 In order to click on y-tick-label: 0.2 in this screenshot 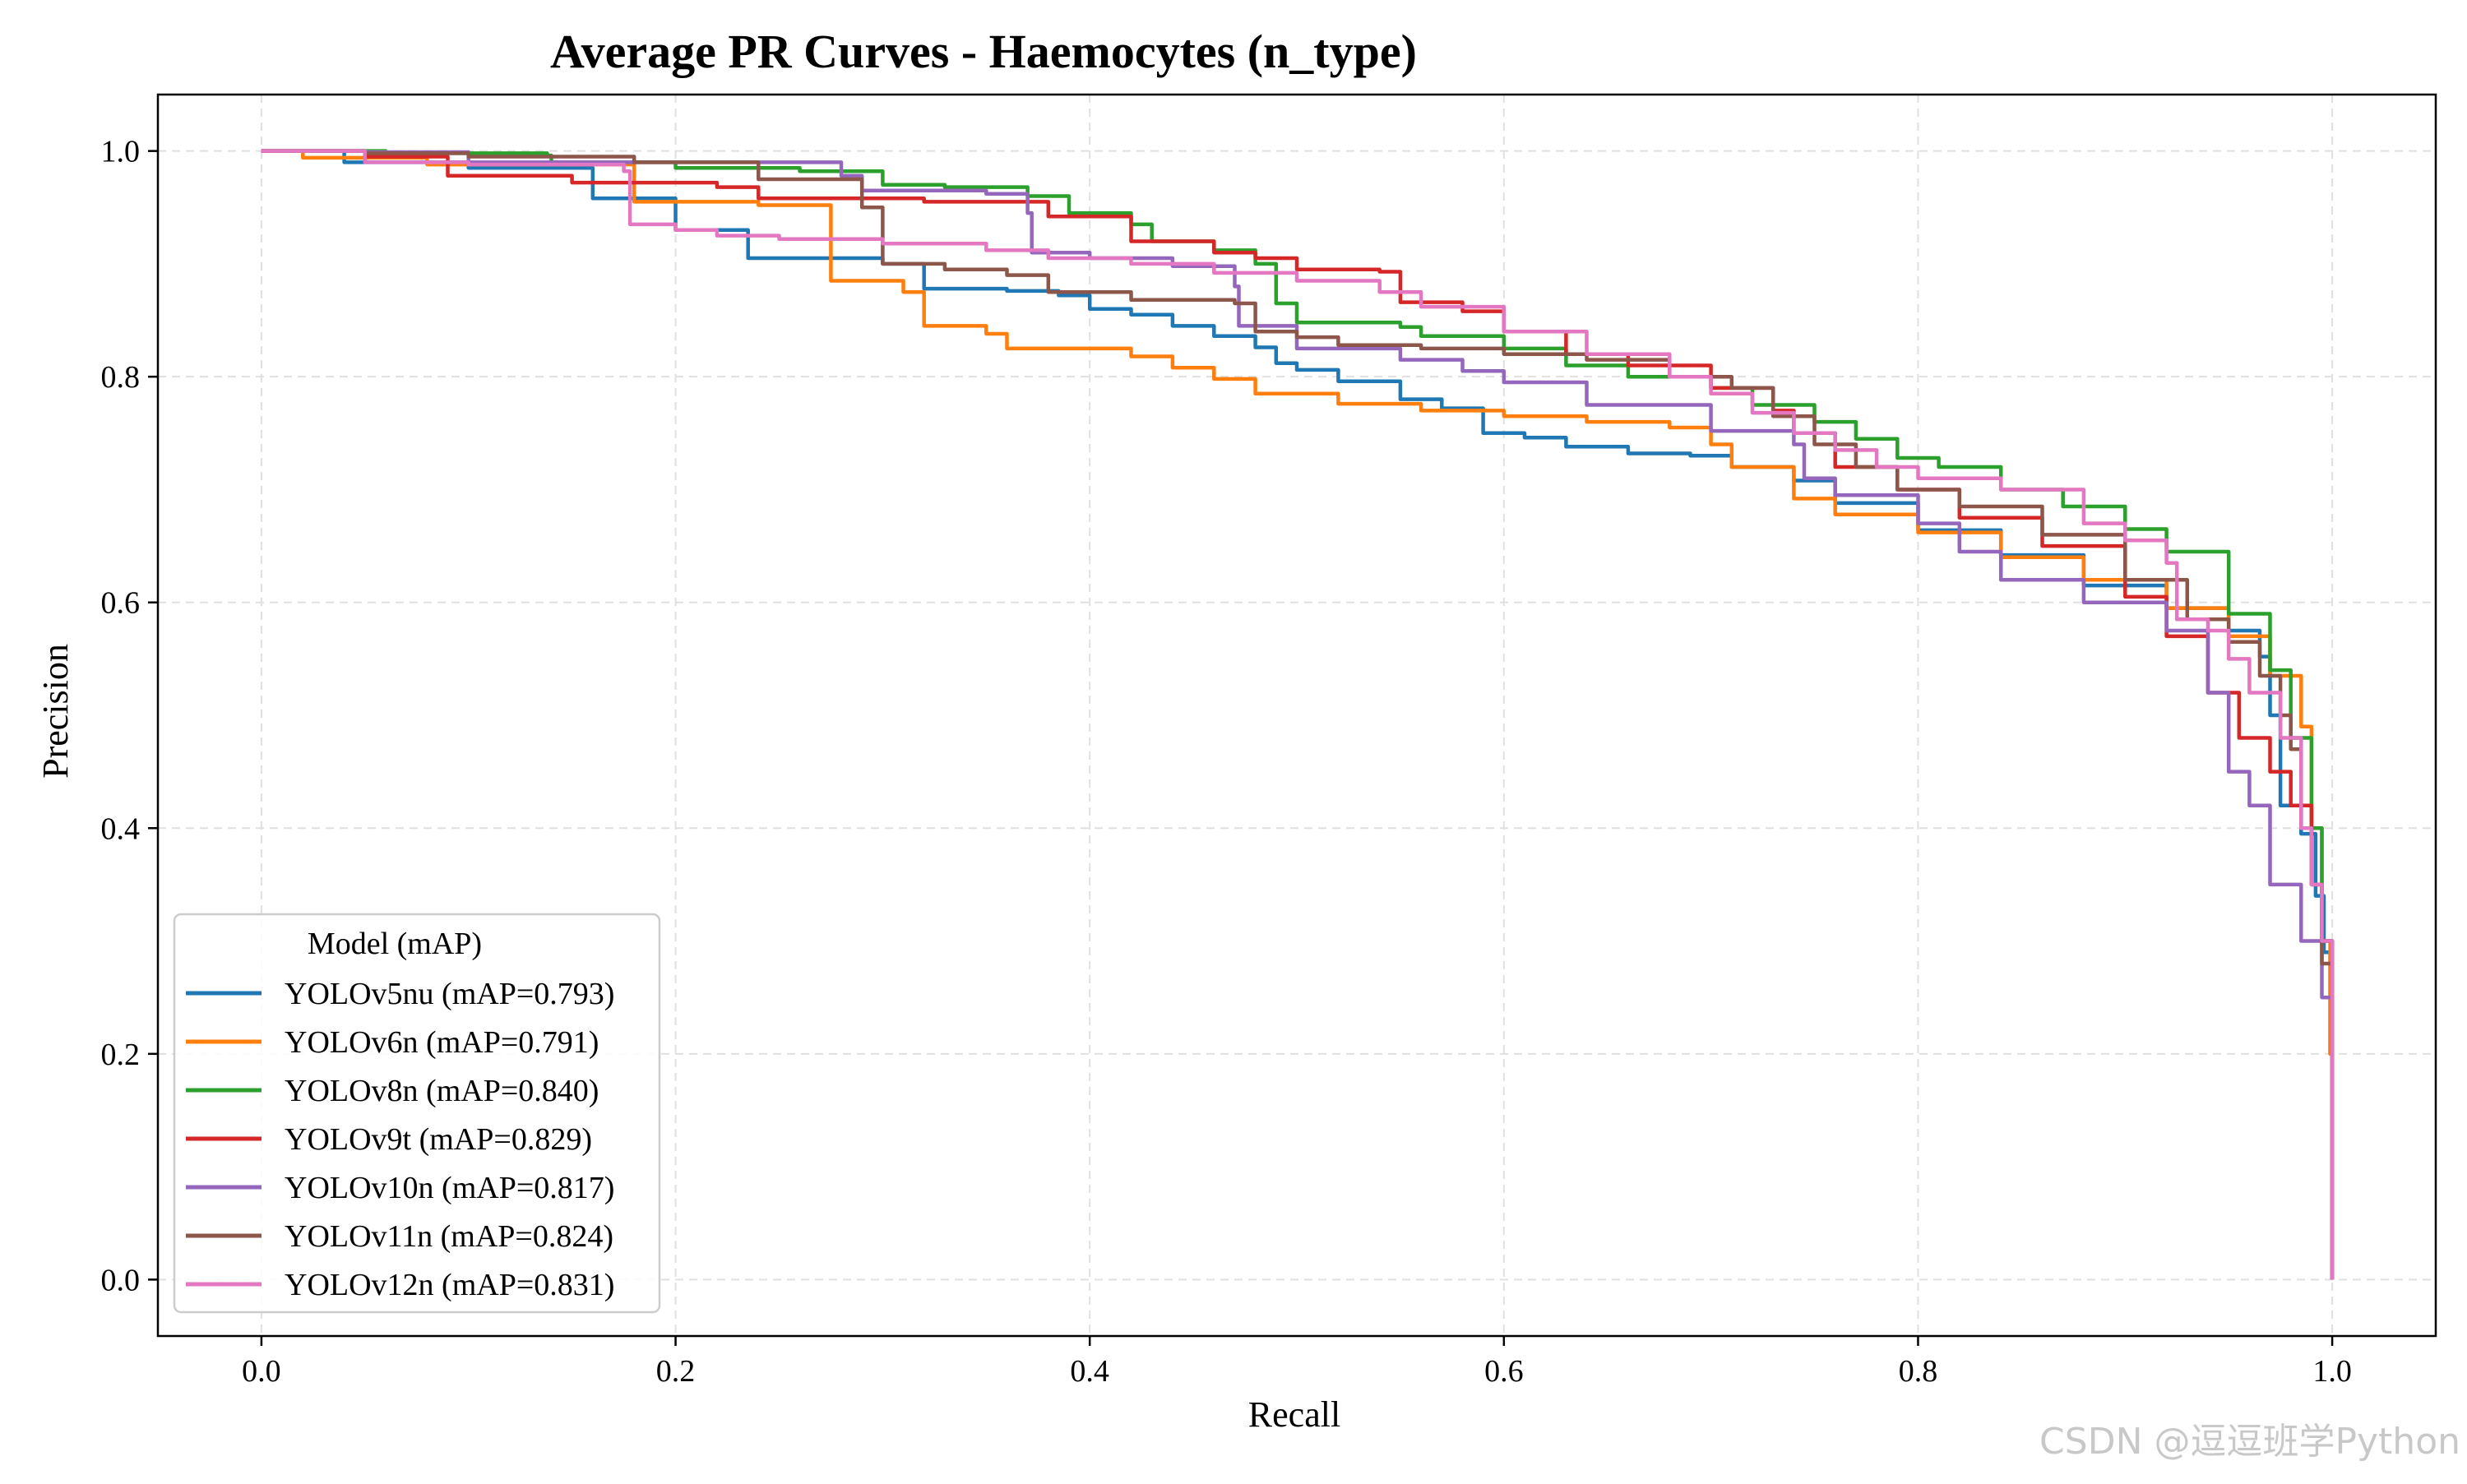, I will do `click(121, 1055)`.